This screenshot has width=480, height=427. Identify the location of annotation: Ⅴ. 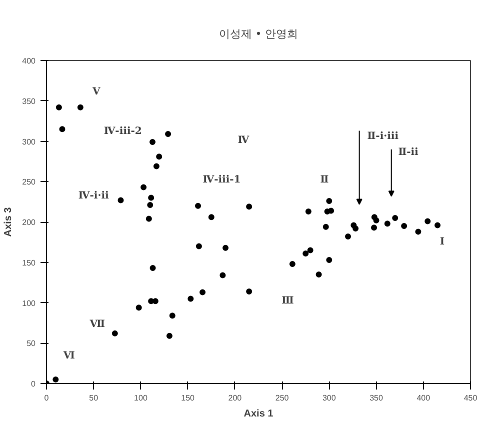
(96, 92).